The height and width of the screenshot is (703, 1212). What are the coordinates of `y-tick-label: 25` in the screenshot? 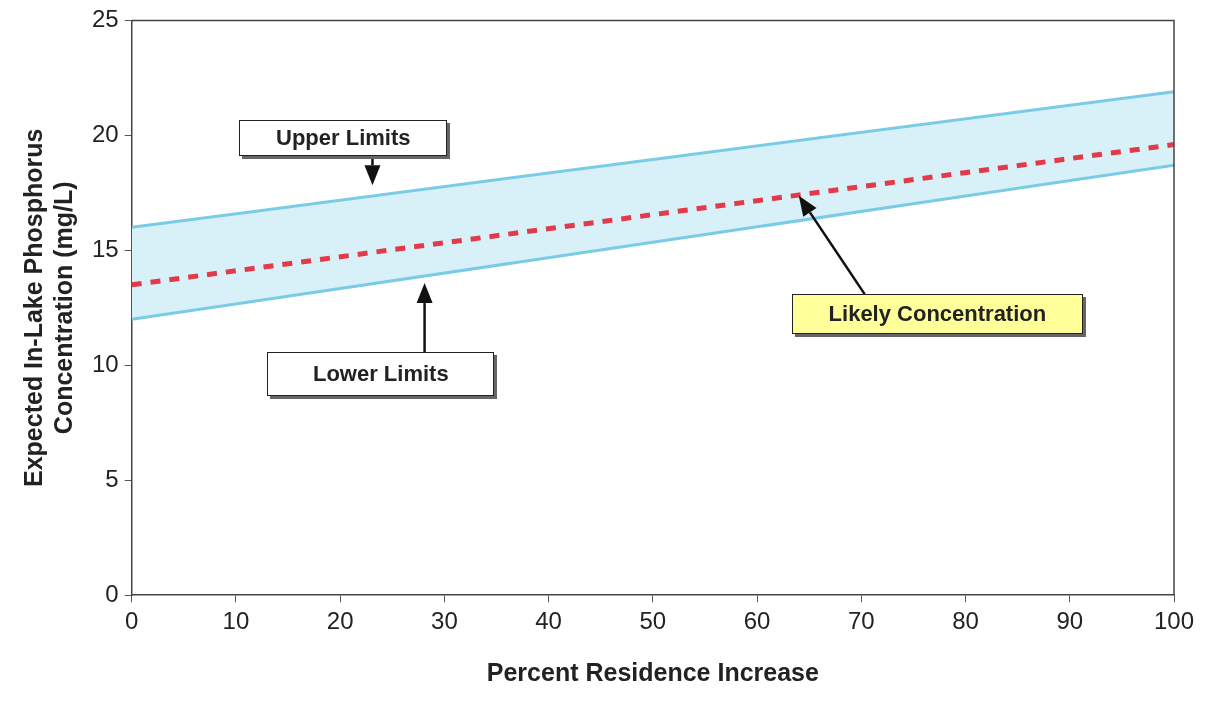 It's located at (105, 19).